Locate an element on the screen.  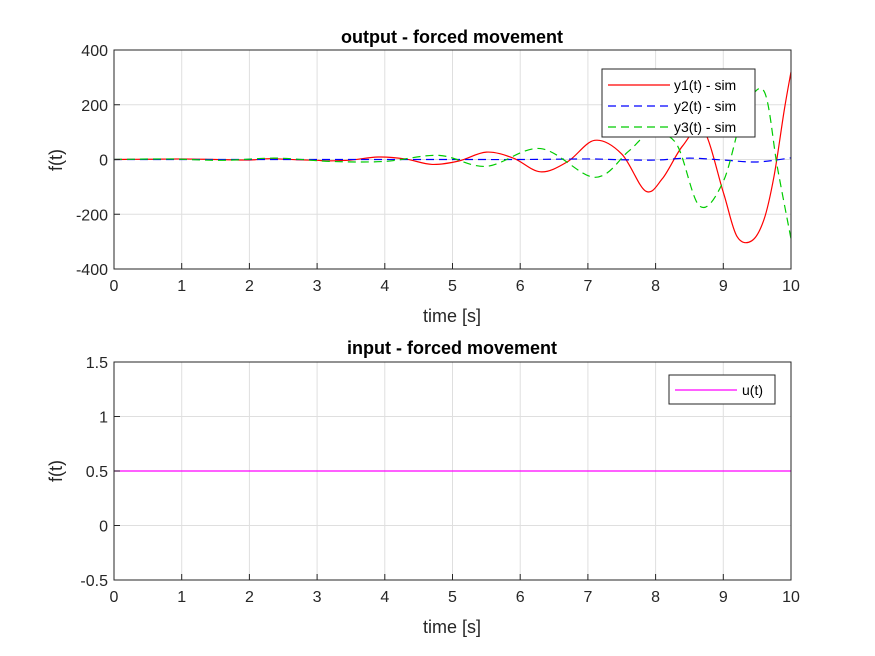
input-ytick-label: 0.5 is located at coordinates (97, 472).